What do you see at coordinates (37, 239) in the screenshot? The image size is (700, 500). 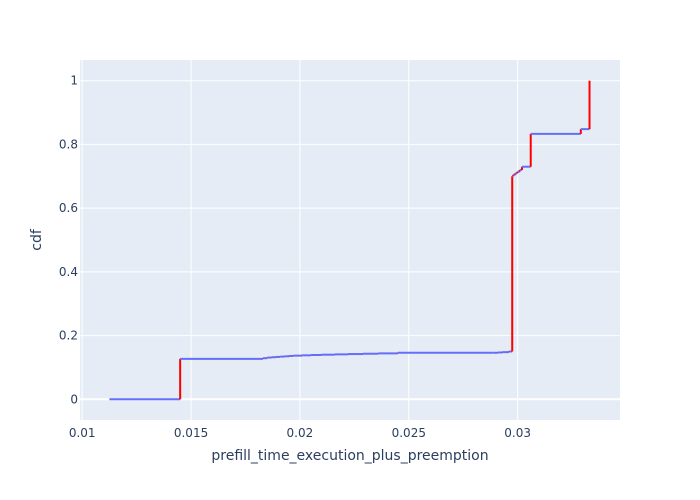 I see `y-axis-title: cdf` at bounding box center [37, 239].